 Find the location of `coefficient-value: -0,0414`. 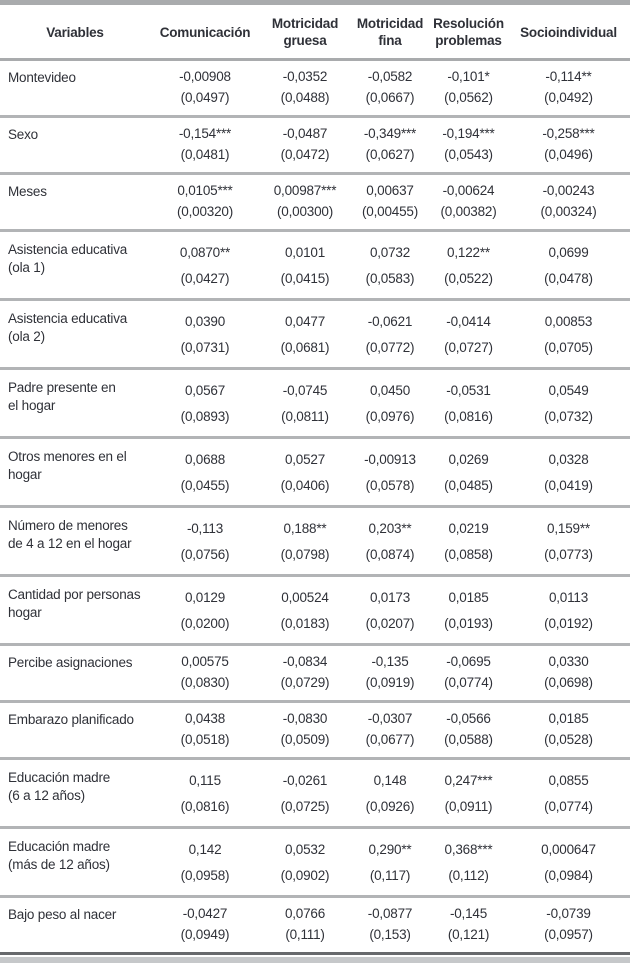

coefficient-value: -0,0414 is located at coordinates (468, 318).